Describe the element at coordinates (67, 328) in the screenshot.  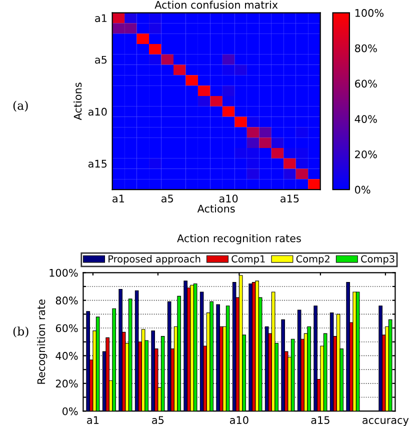
I see `y-tick-label: 60%` at that location.